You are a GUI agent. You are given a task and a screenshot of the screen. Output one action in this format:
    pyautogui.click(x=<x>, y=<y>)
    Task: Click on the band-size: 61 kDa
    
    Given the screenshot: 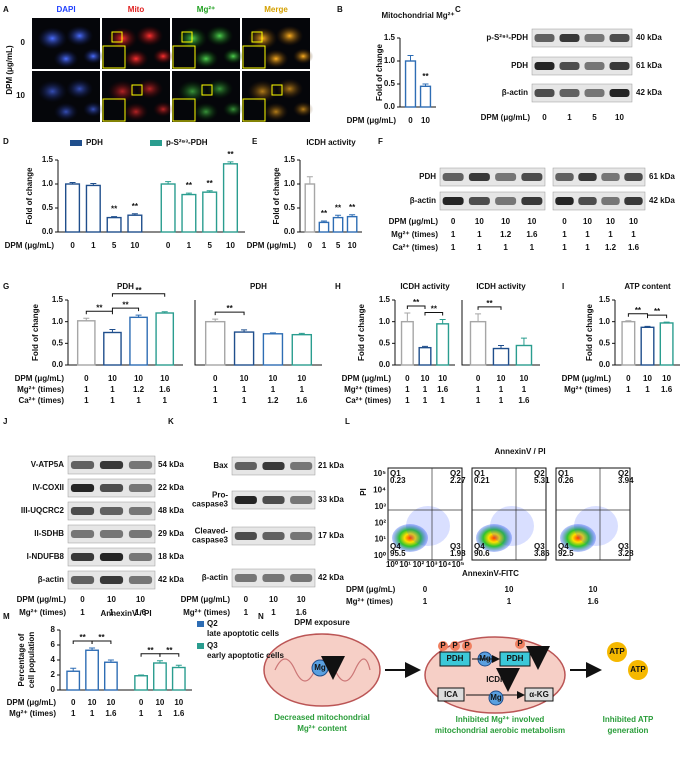 What is the action you would take?
    pyautogui.click(x=649, y=65)
    